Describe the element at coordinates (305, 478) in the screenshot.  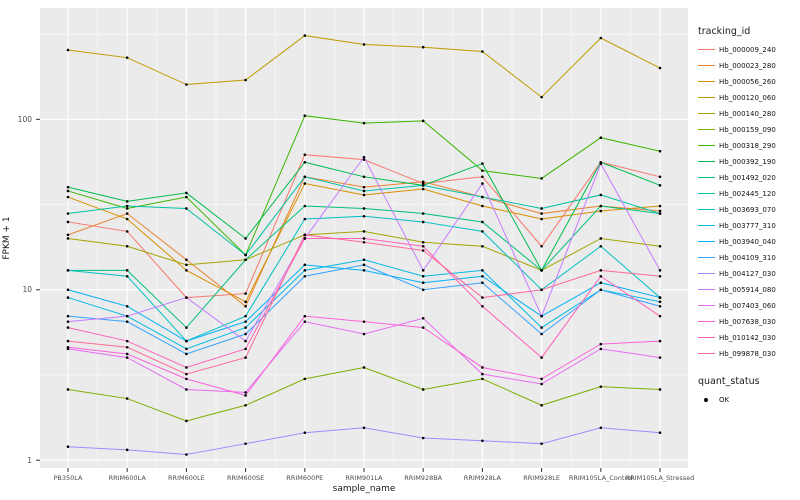
I see `x-tick-label-RRIM600PE: RRIM600PE` at that location.